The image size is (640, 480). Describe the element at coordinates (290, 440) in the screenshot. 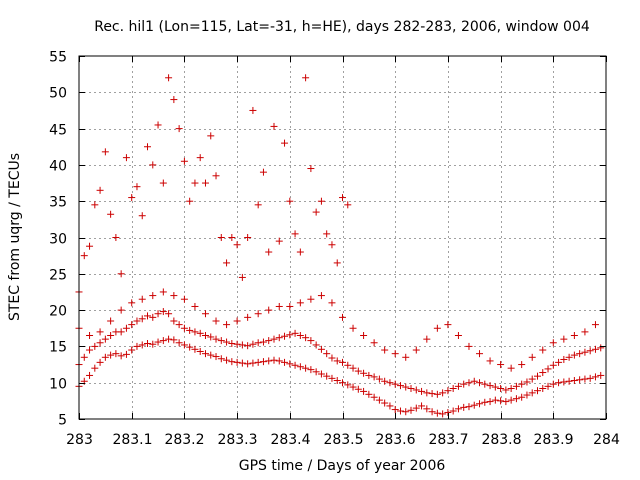

I see `x-tick-label: 283.4` at that location.